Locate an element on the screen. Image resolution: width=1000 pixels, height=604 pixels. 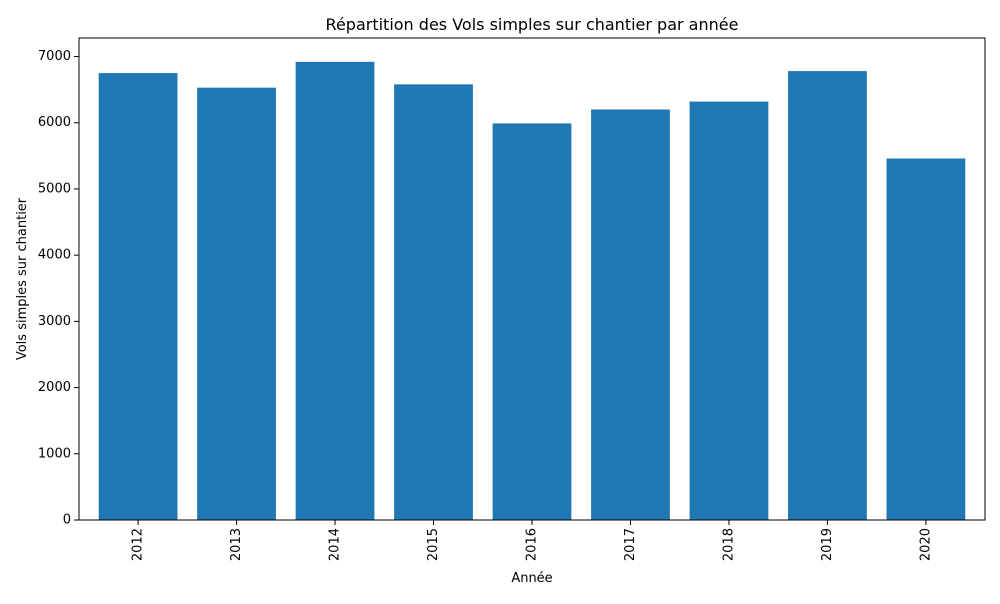
y-tick-label: 0 is located at coordinates (67, 520).